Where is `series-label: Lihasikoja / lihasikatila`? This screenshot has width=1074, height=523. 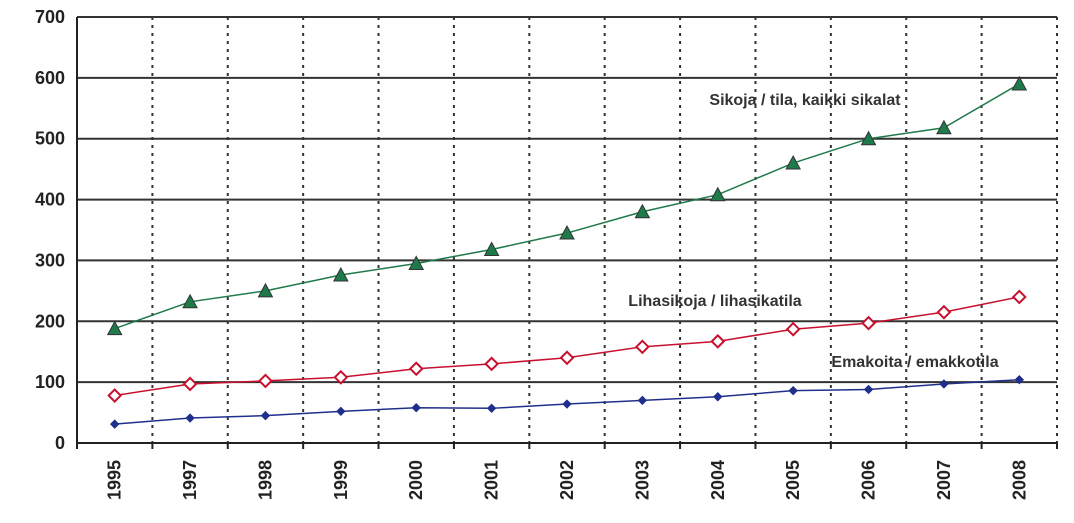
series-label: Lihasikoja / lihasikatila is located at coordinates (715, 301).